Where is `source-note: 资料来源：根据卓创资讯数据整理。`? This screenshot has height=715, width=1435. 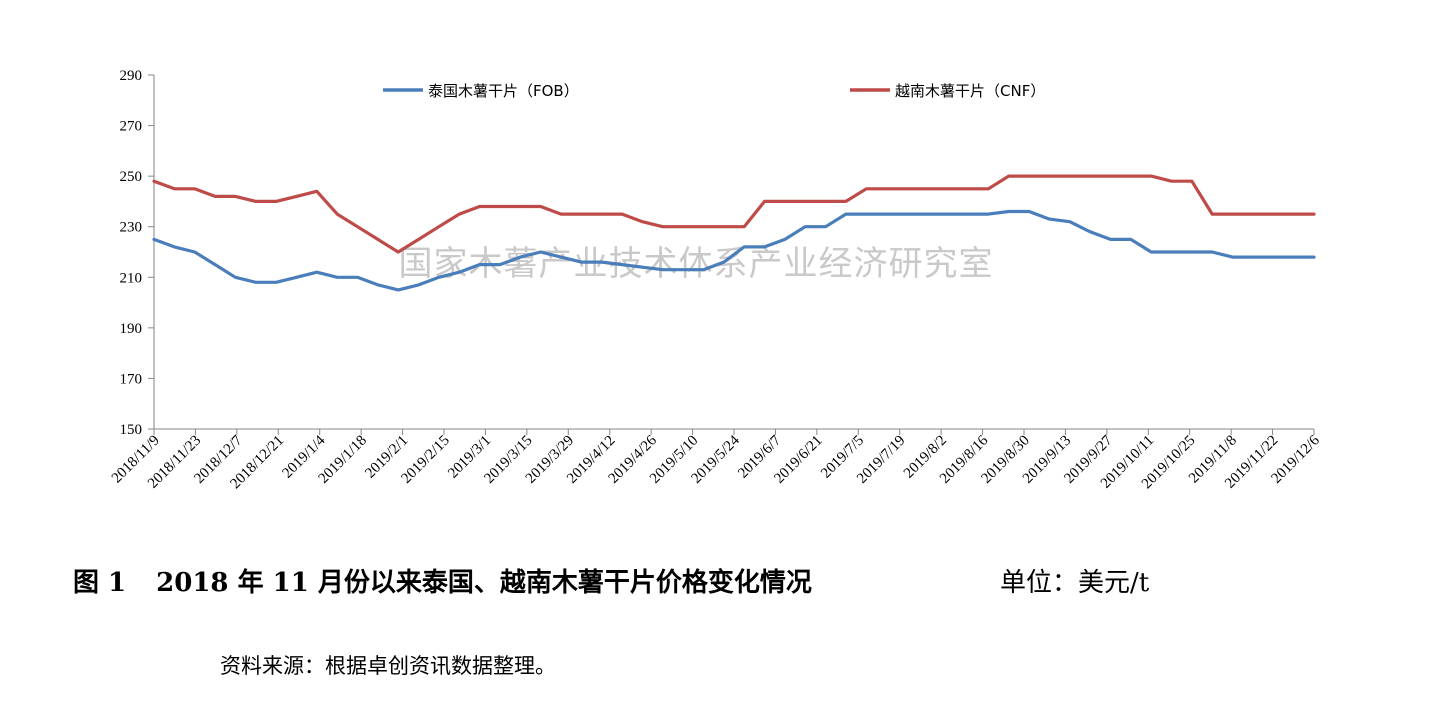 source-note: 资料来源：根据卓创资讯数据整理。 is located at coordinates (388, 666).